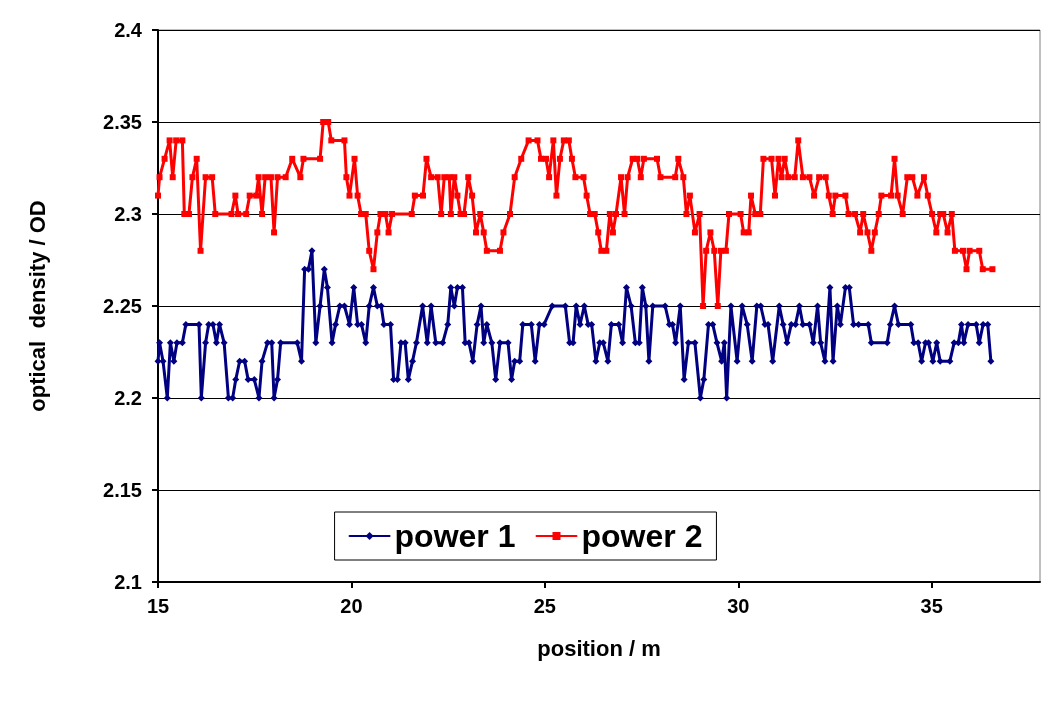 The height and width of the screenshot is (708, 1051). What do you see at coordinates (642, 536) in the screenshot?
I see `legend-label: power 2` at bounding box center [642, 536].